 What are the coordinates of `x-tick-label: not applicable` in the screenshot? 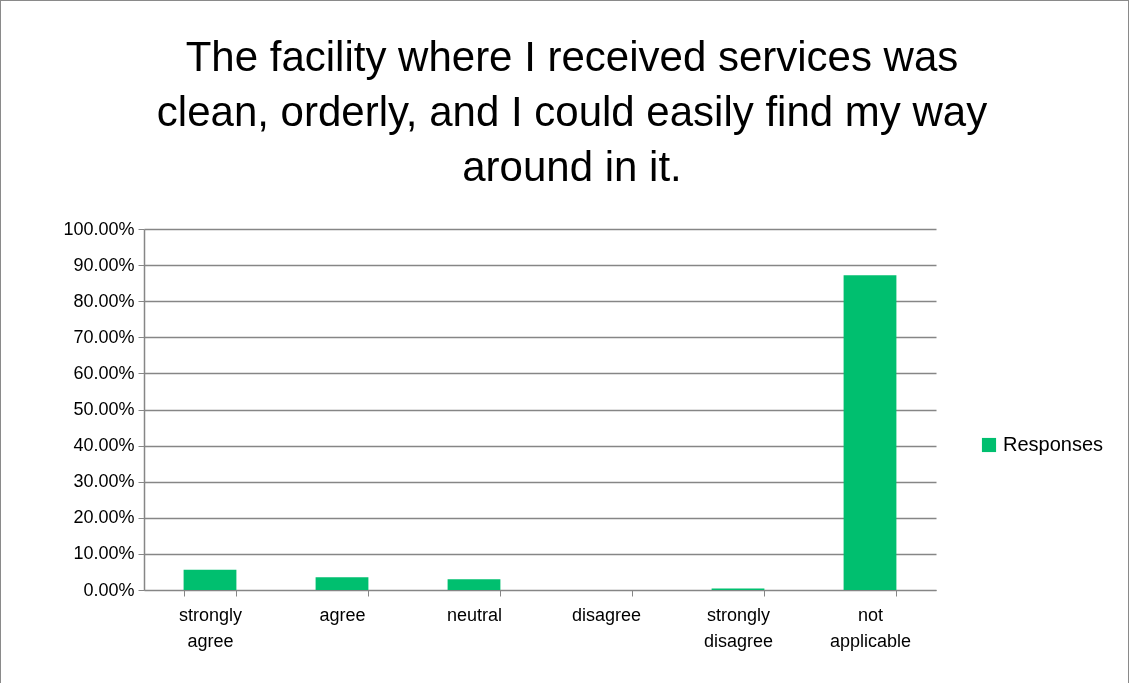 It's located at (870, 627).